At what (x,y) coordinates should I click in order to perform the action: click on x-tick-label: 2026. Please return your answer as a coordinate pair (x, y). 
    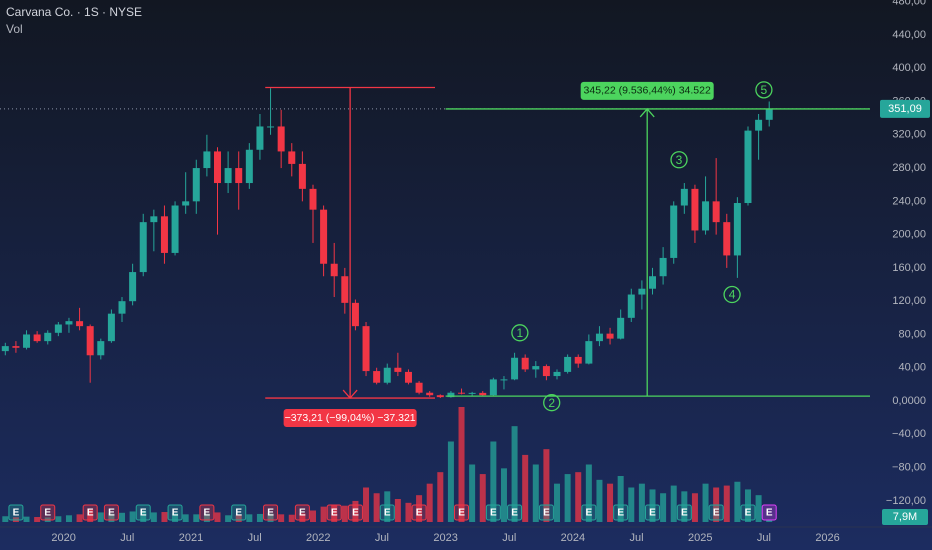
    Looking at the image, I should click on (827, 538).